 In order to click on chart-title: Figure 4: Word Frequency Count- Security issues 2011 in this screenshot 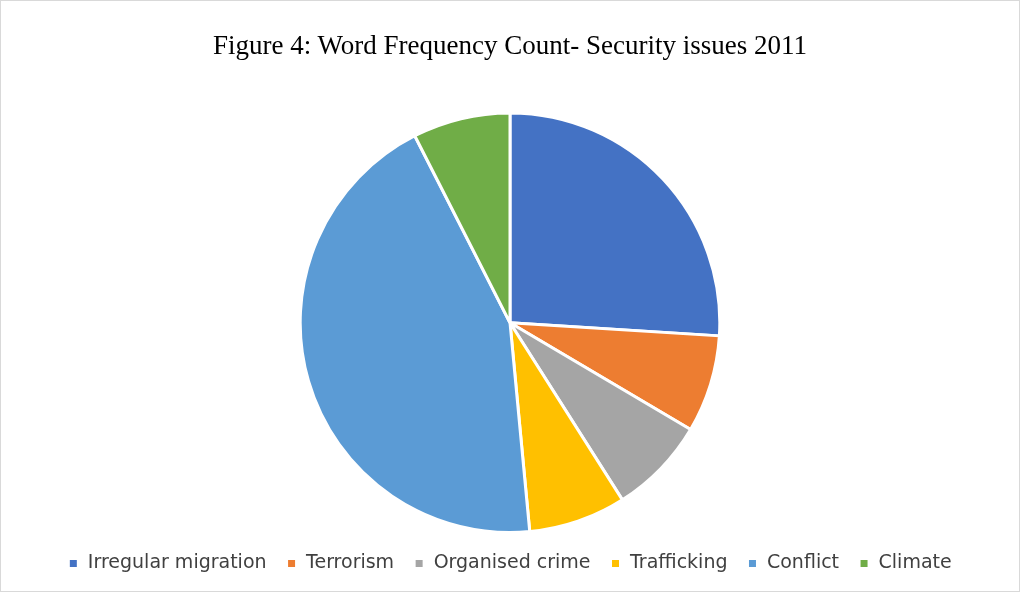, I will do `click(510, 45)`.